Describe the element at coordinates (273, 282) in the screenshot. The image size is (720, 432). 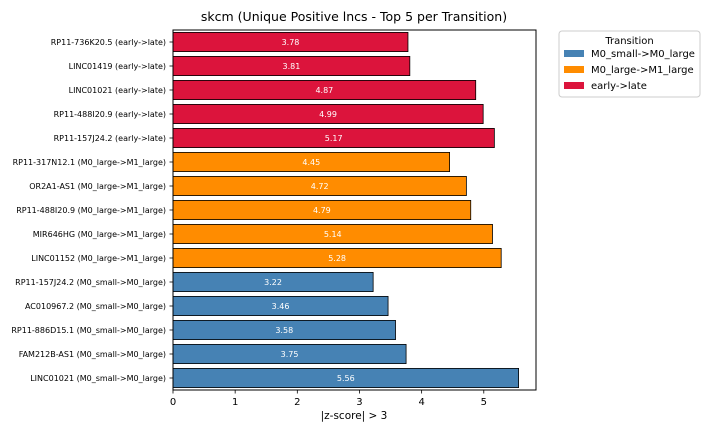
I see `bar-value-label: 3.22` at that location.